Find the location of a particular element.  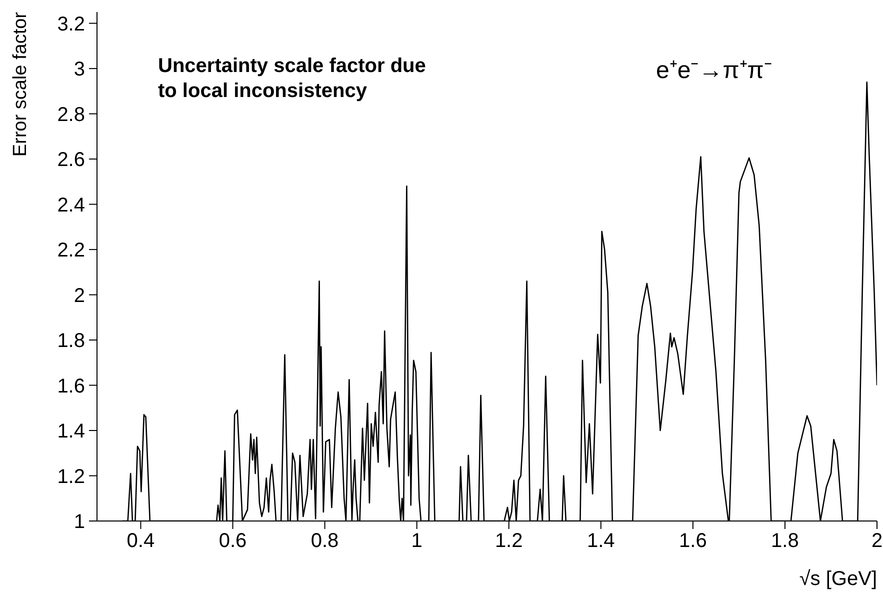

y-tick-label: 1.6 is located at coordinates (71, 386).